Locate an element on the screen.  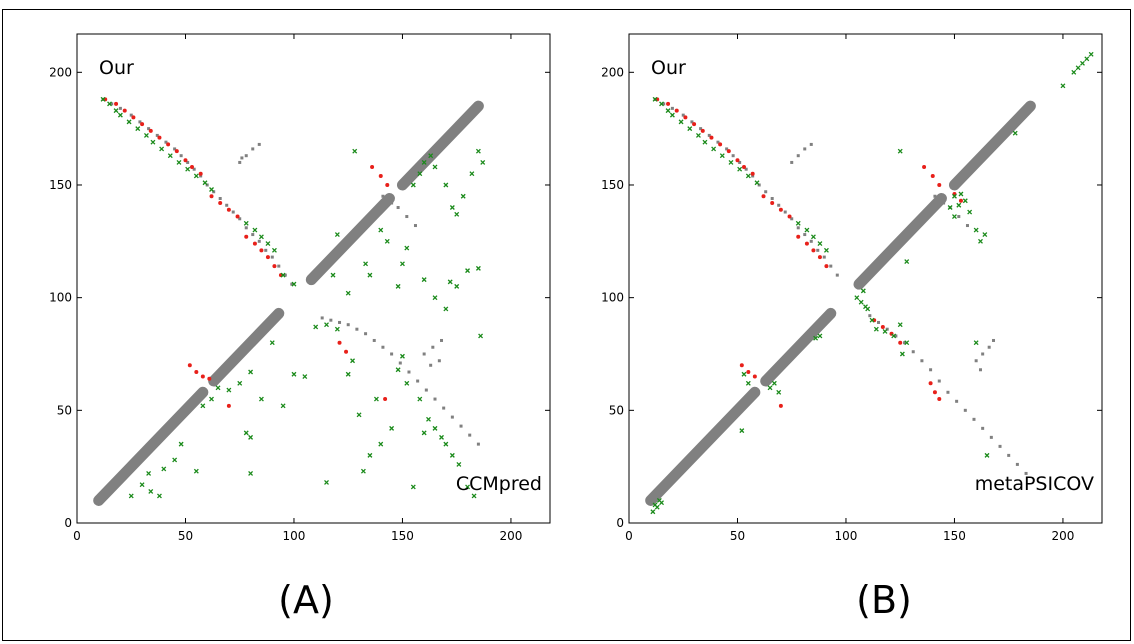
x-tick-label: 200 is located at coordinates (510, 536).